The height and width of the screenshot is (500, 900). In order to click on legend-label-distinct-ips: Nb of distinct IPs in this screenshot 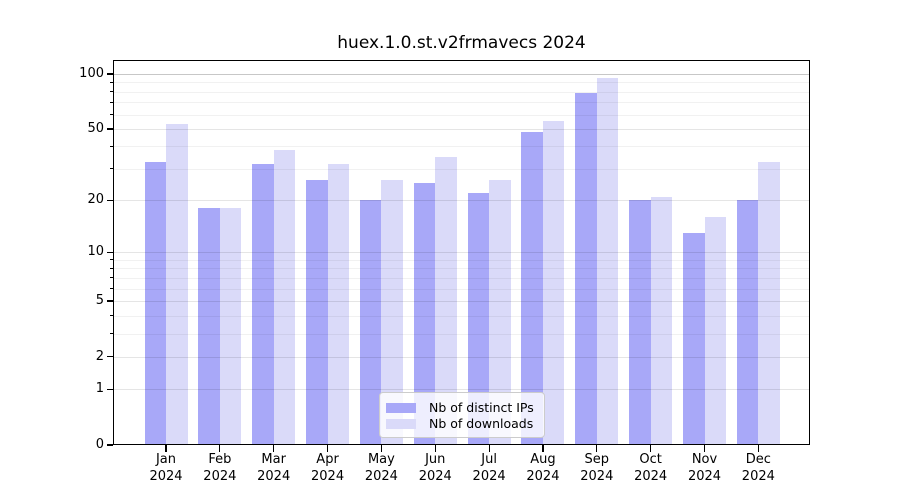, I will do `click(481, 407)`.